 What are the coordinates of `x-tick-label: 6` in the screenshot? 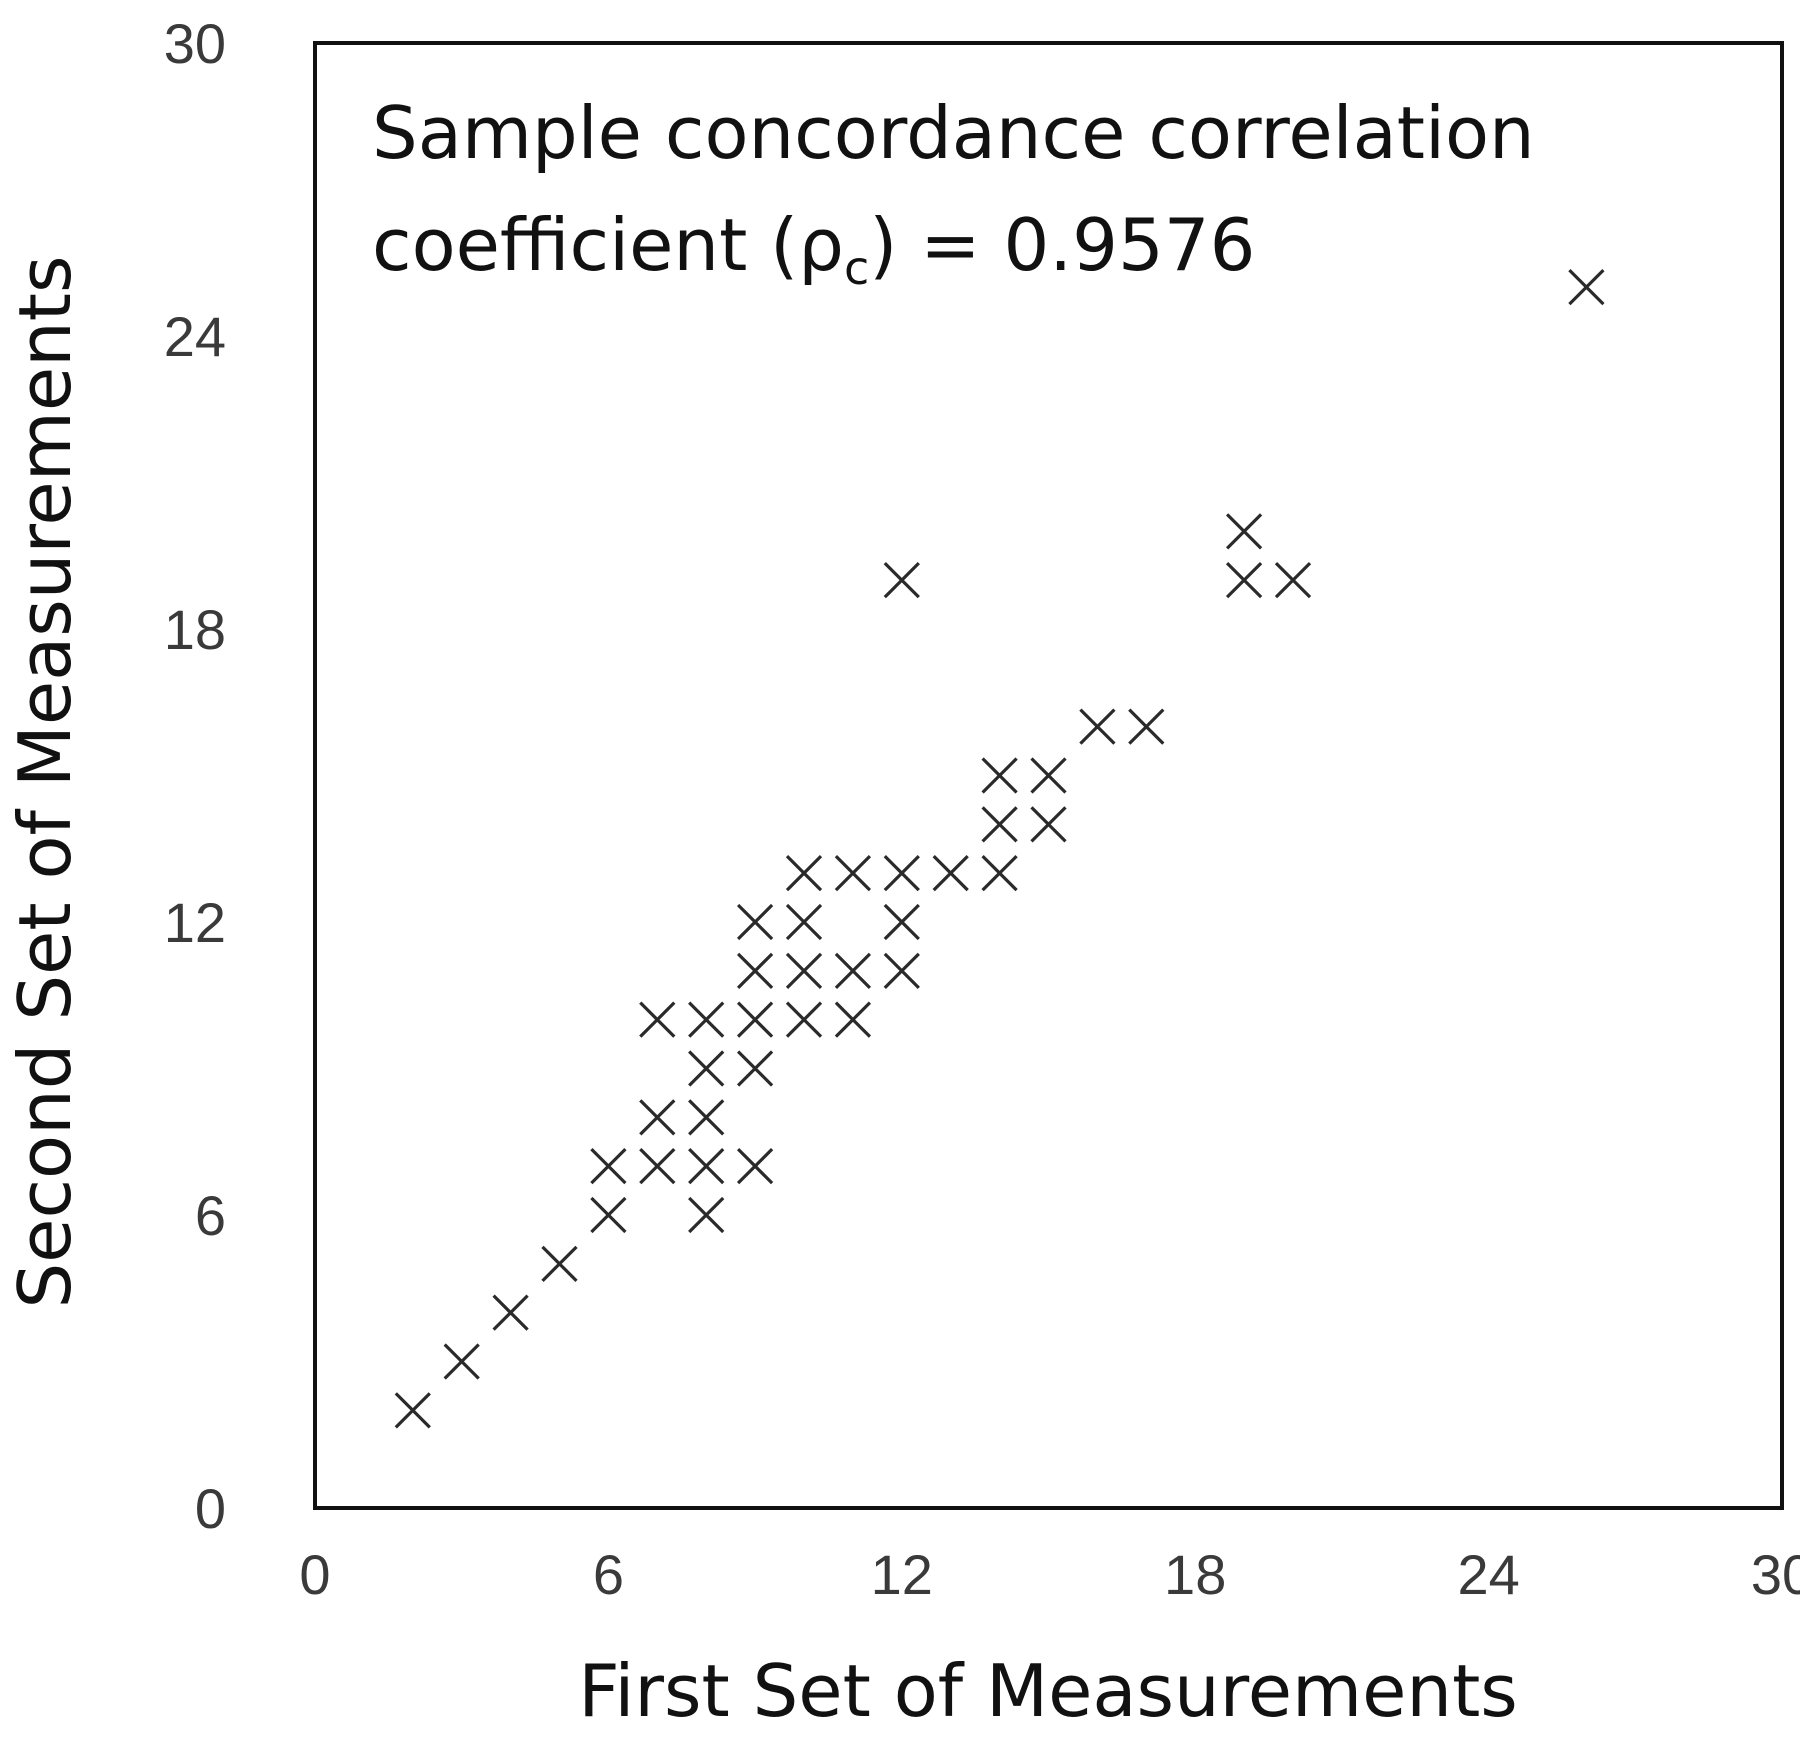 It's located at (608, 1574).